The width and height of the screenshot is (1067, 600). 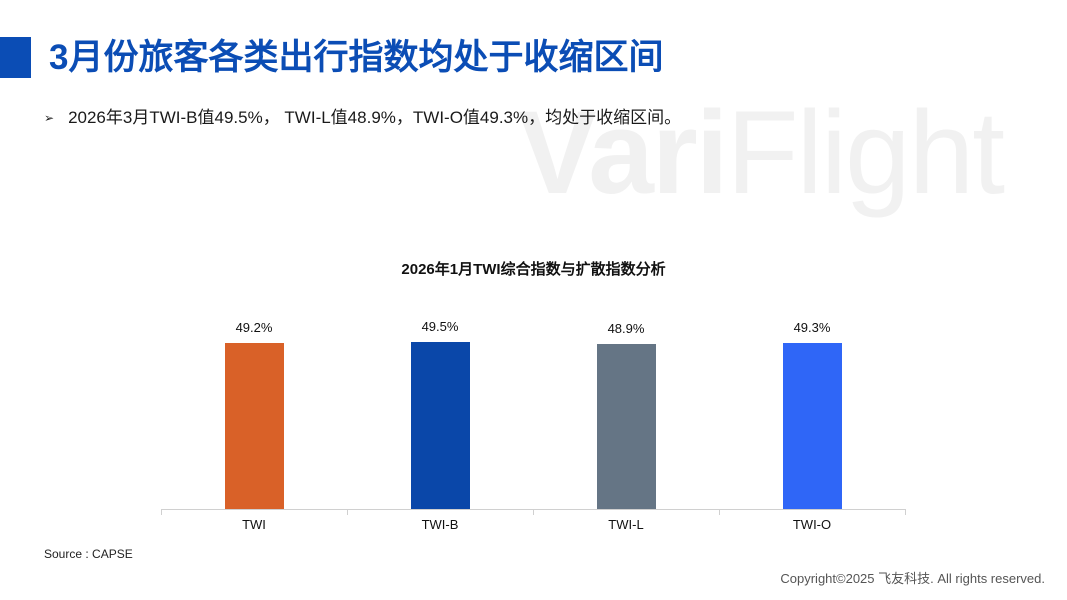 What do you see at coordinates (812, 524) in the screenshot?
I see `x-tick-label: TWI-O` at bounding box center [812, 524].